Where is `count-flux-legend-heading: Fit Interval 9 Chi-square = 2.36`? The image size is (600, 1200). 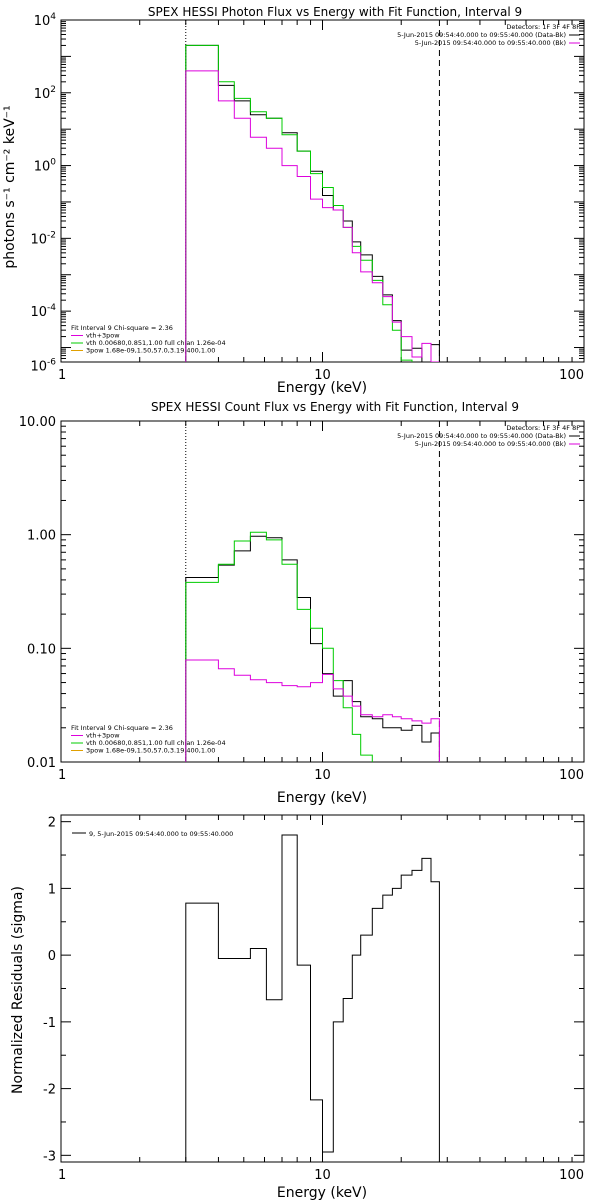 count-flux-legend-heading: Fit Interval 9 Chi-square = 2.36 is located at coordinates (122, 728).